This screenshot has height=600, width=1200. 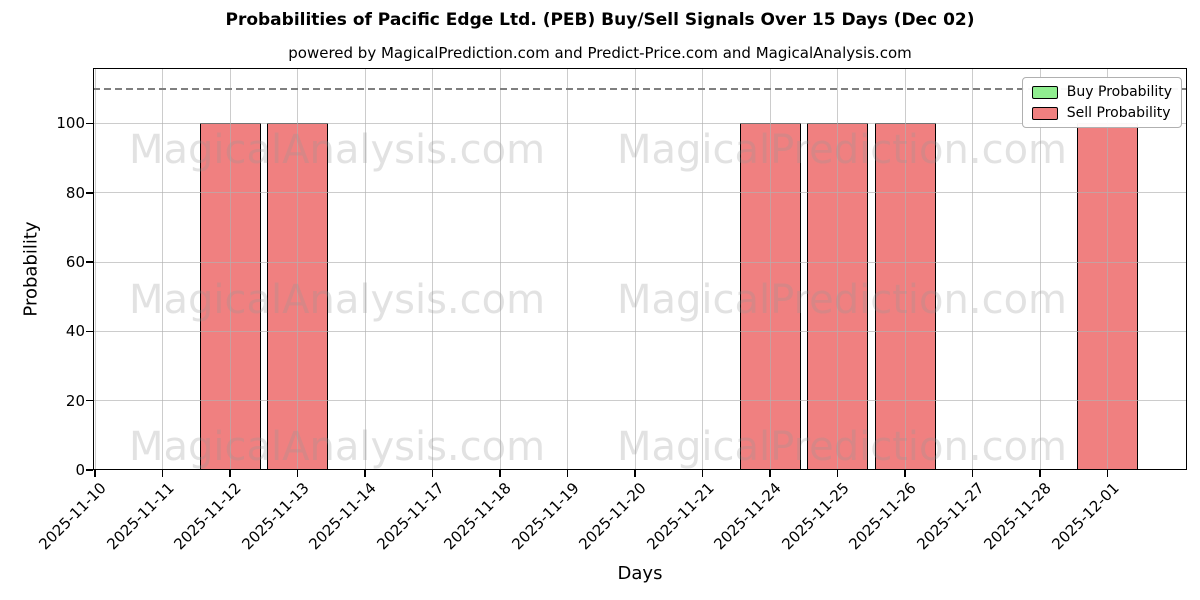 What do you see at coordinates (747, 516) in the screenshot?
I see `x-tick-label: 2025-11-24` at bounding box center [747, 516].